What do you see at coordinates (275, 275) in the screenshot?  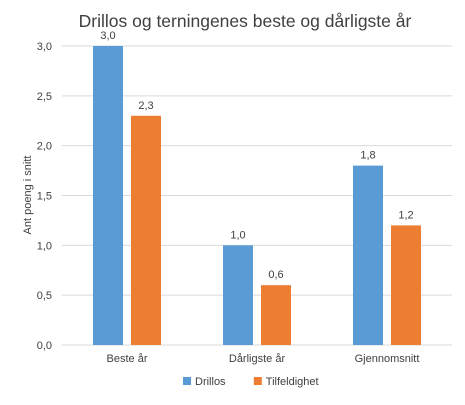 I see `data-label: 0,6` at bounding box center [275, 275].